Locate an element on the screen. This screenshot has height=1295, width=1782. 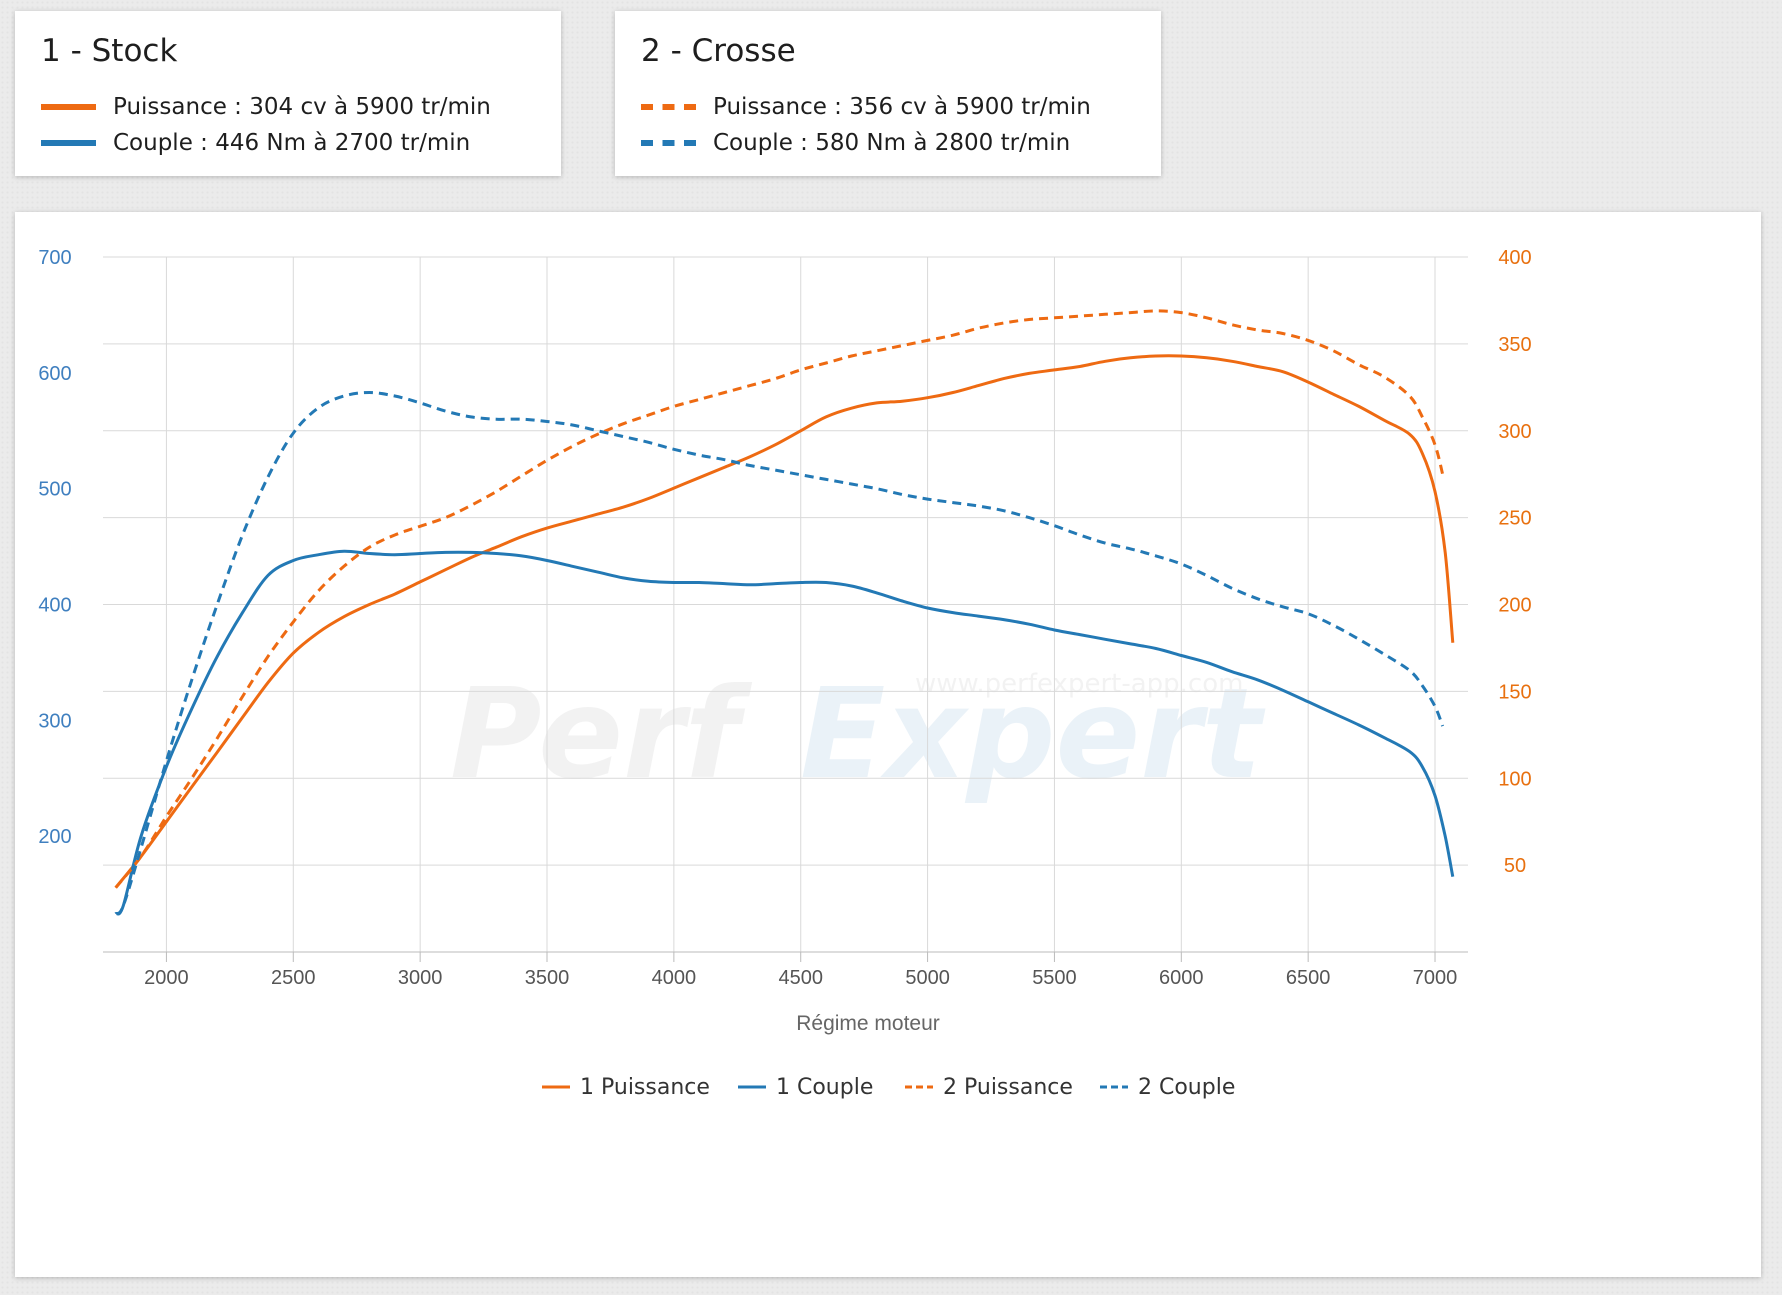
x-tick-label: 2500 is located at coordinates (293, 978).